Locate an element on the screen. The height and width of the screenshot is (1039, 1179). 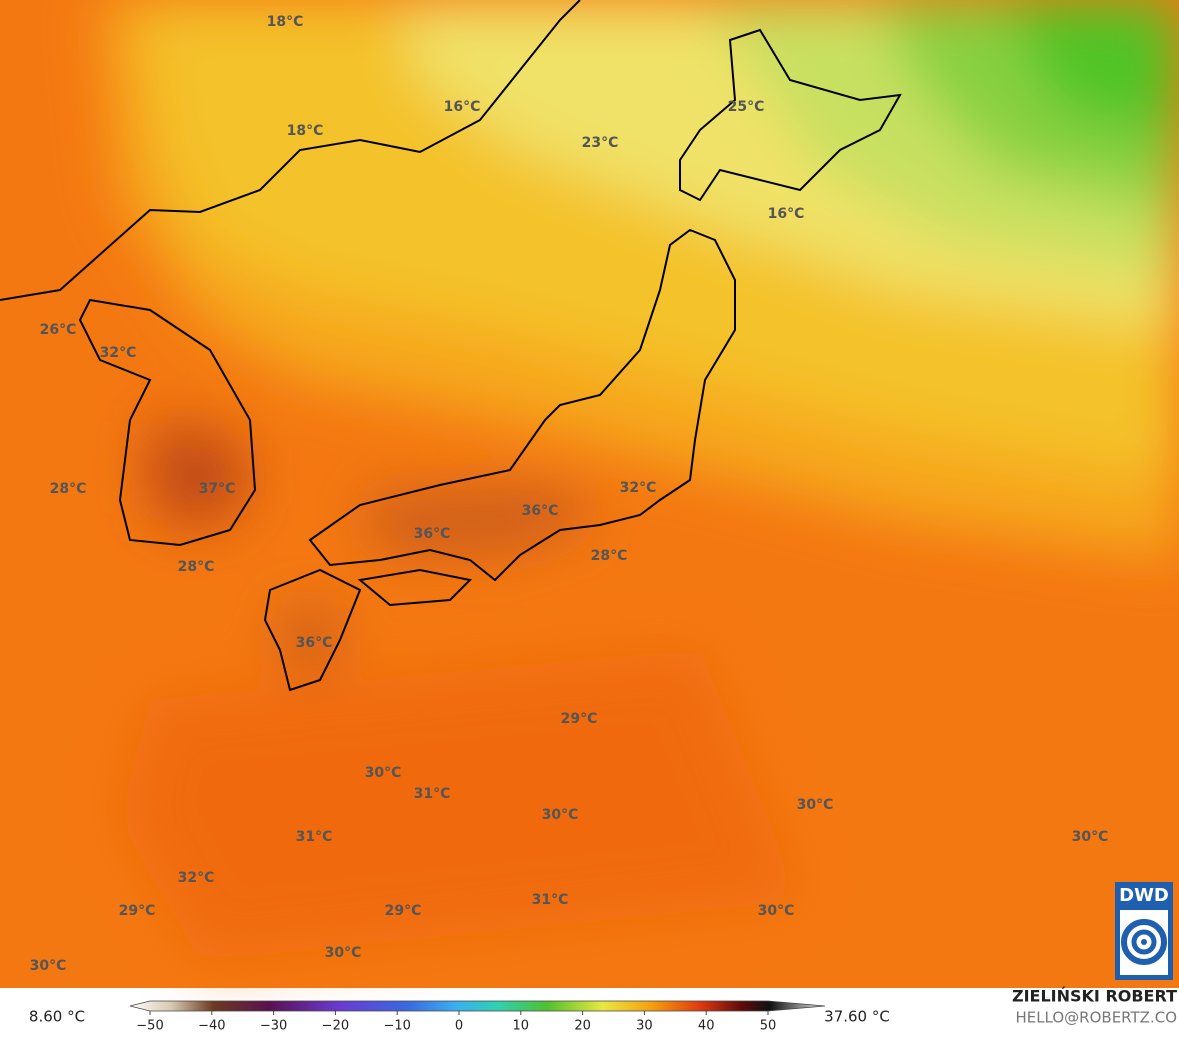
colorbar-ticks: −50 −40 −30 −20 −10 0 10 20 30 40 50 is located at coordinates (456, 1022).